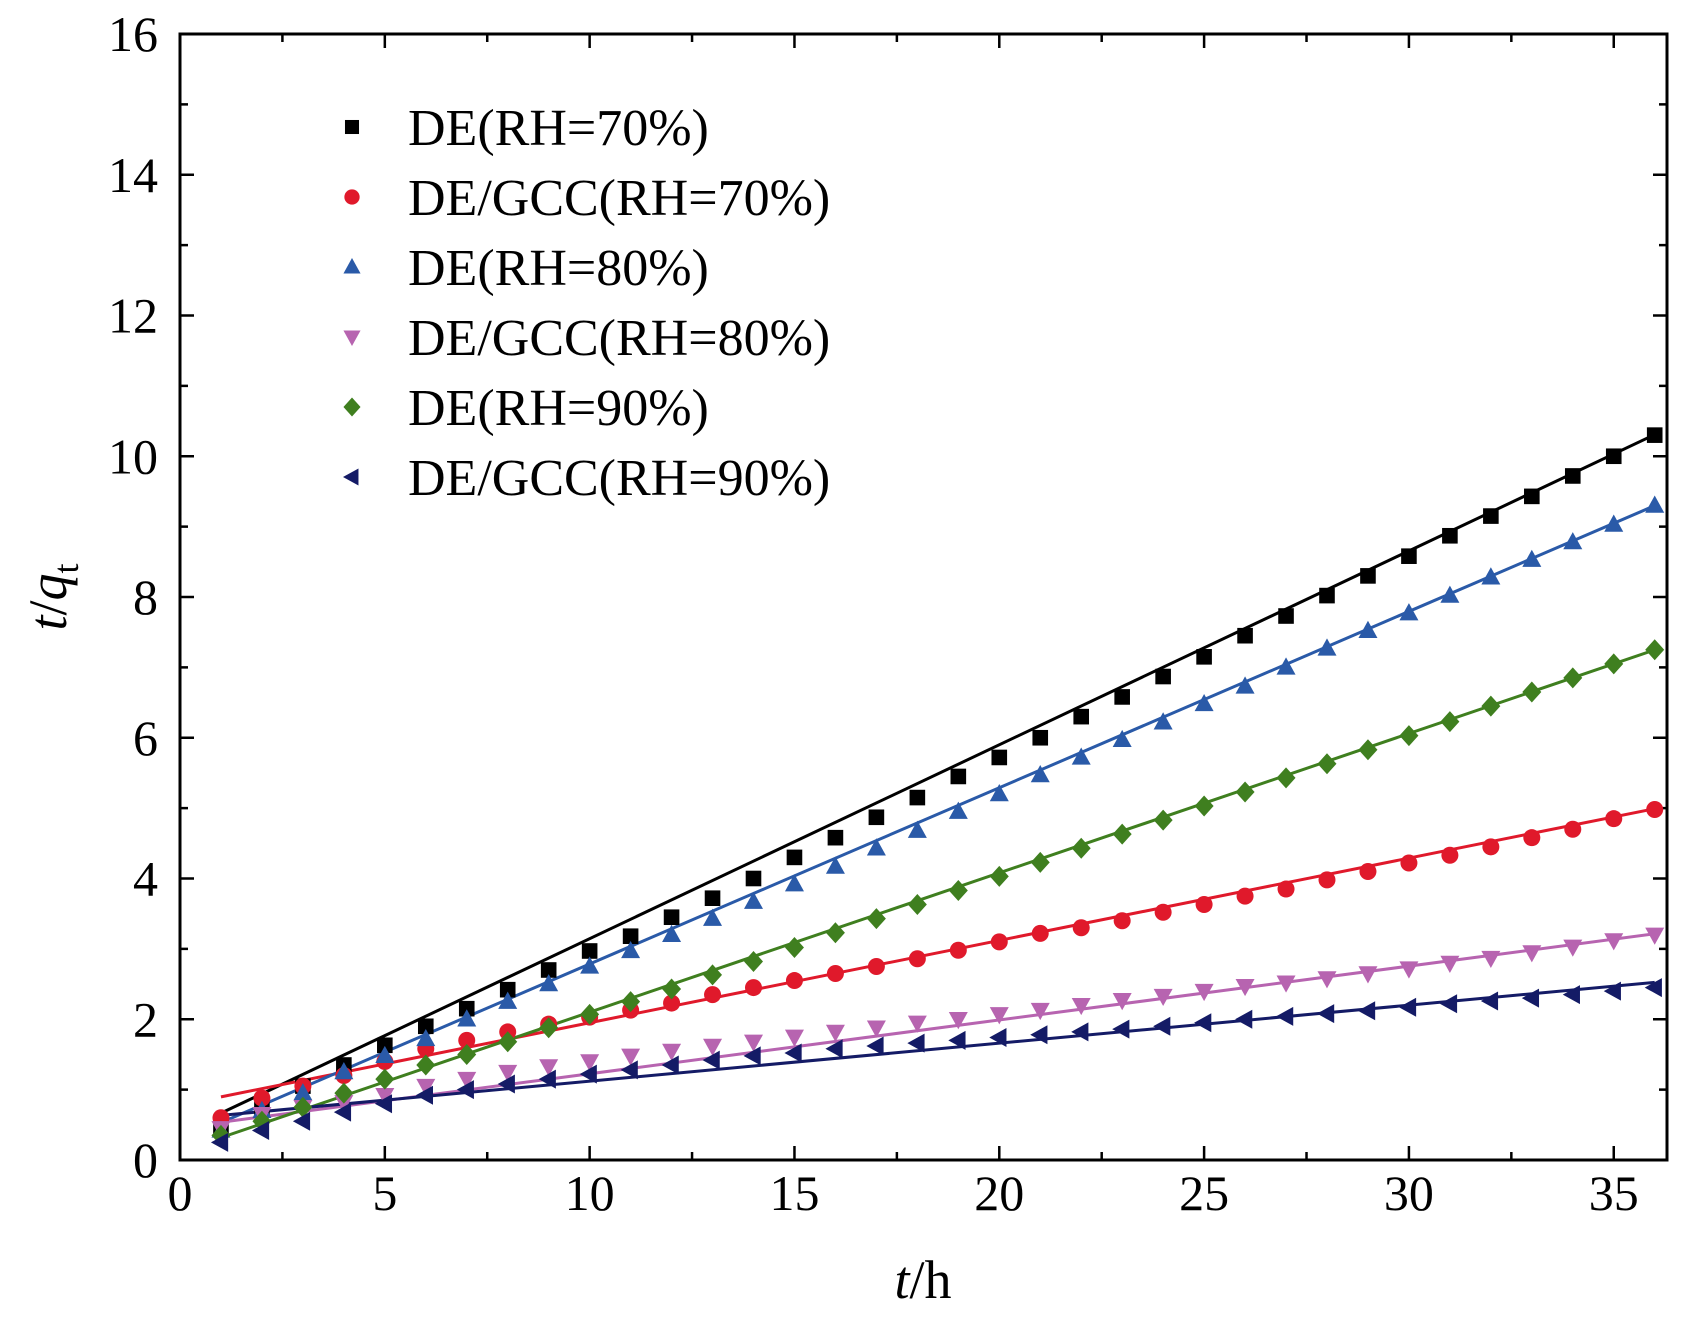 Image resolution: width=1686 pixels, height=1320 pixels. I want to click on x-tick-label: 30, so click(1409, 1193).